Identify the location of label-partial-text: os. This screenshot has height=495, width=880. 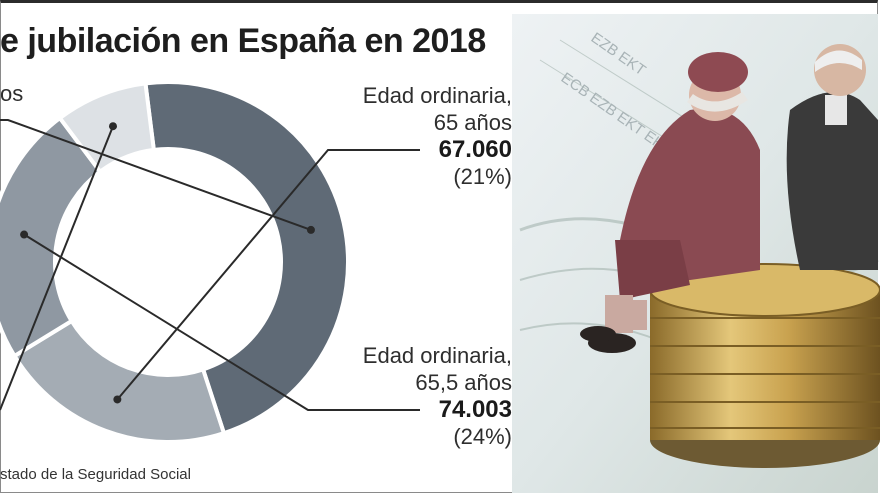
(12, 93).